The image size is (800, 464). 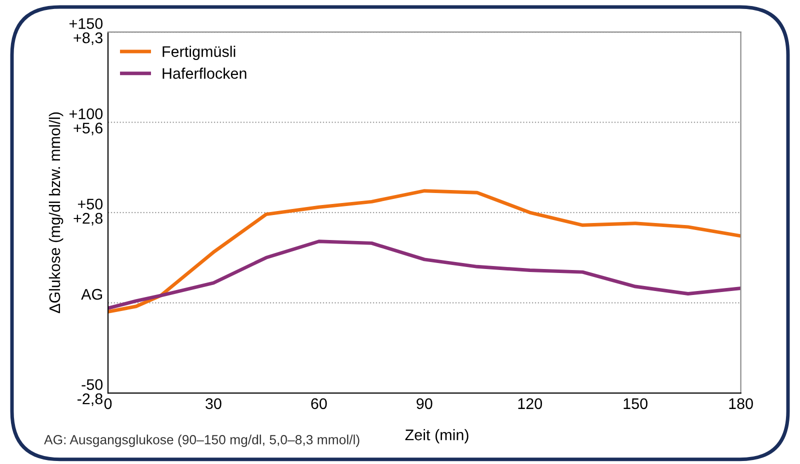 What do you see at coordinates (636, 404) in the screenshot?
I see `x-tick-label: 150` at bounding box center [636, 404].